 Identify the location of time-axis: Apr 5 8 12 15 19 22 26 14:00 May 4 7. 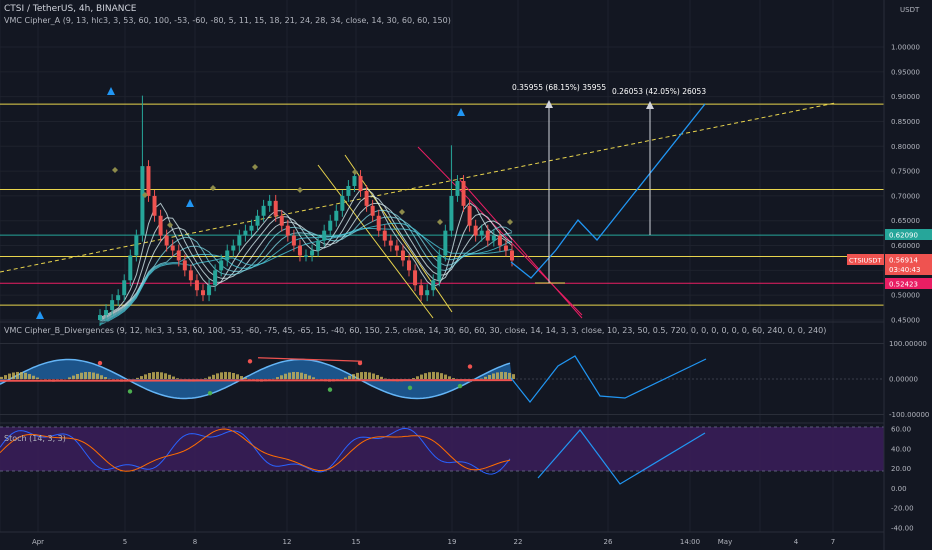
(433, 542).